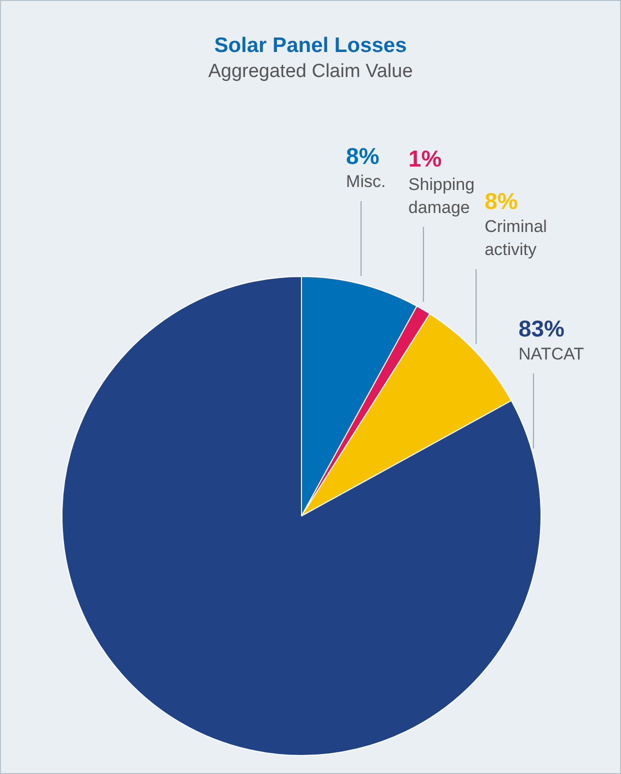 Image resolution: width=621 pixels, height=774 pixels. What do you see at coordinates (441, 196) in the screenshot?
I see `slice-label: Shipping damage` at bounding box center [441, 196].